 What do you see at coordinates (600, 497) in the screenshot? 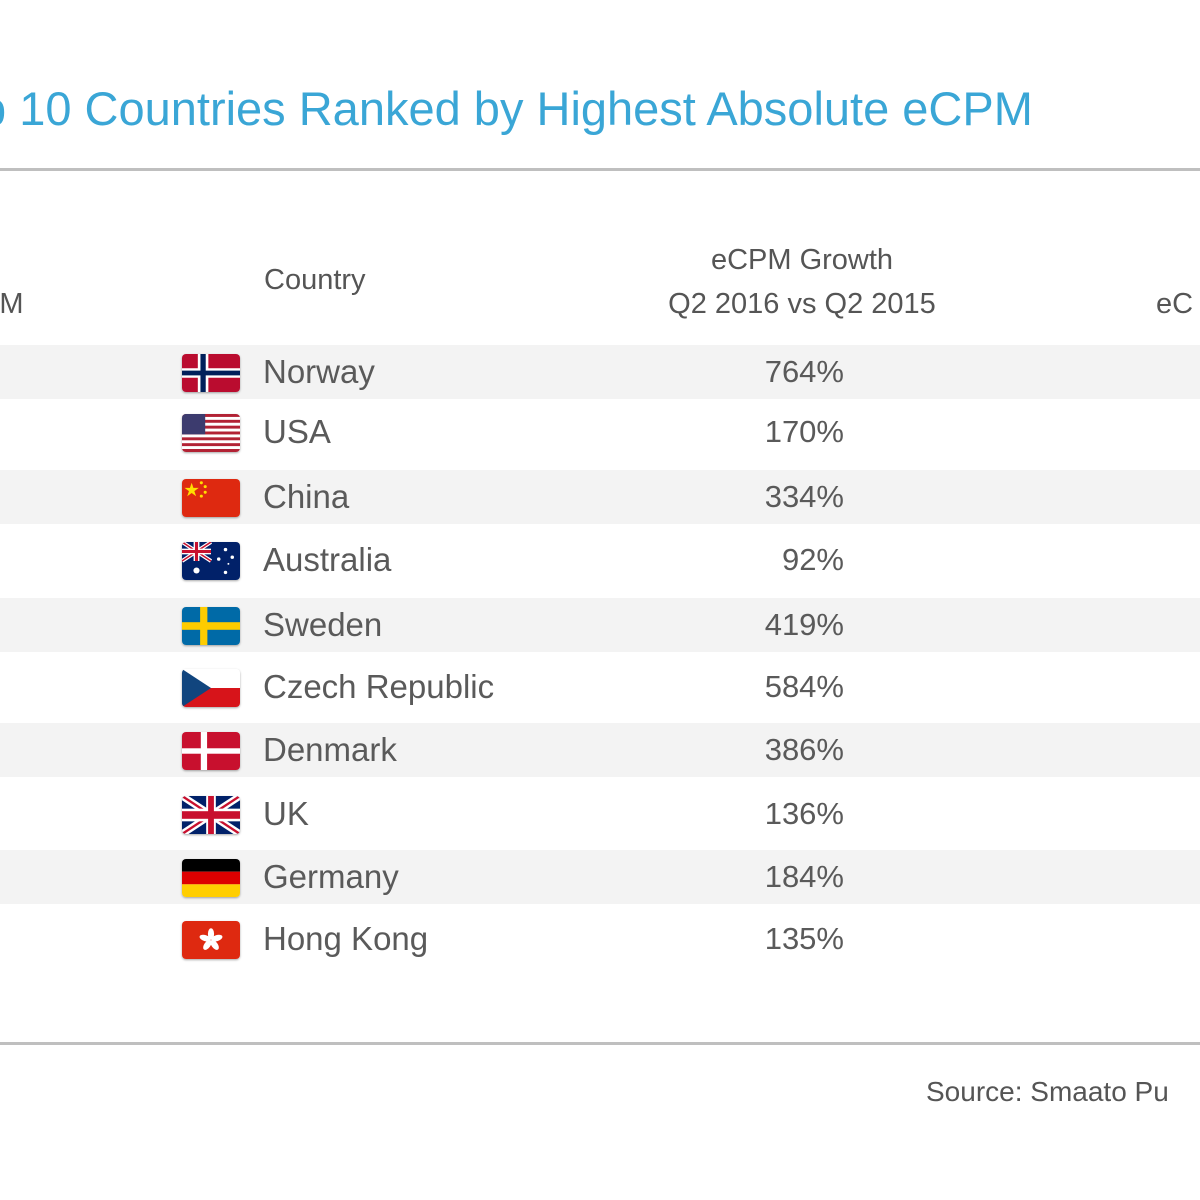
I see `table-row: China 334%` at bounding box center [600, 497].